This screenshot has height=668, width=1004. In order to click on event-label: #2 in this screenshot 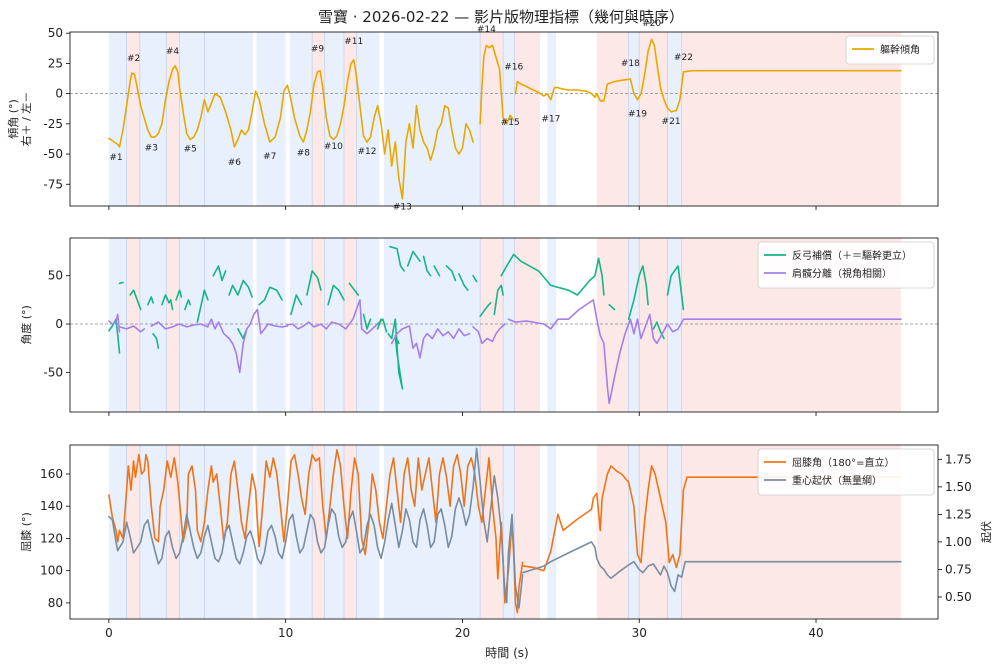, I will do `click(133, 59)`.